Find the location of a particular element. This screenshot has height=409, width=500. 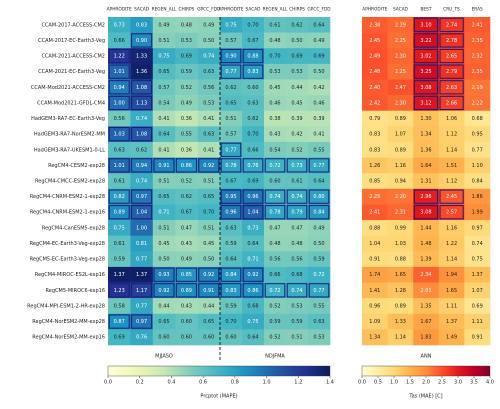

cell-label: 0.54 is located at coordinates (163, 103).